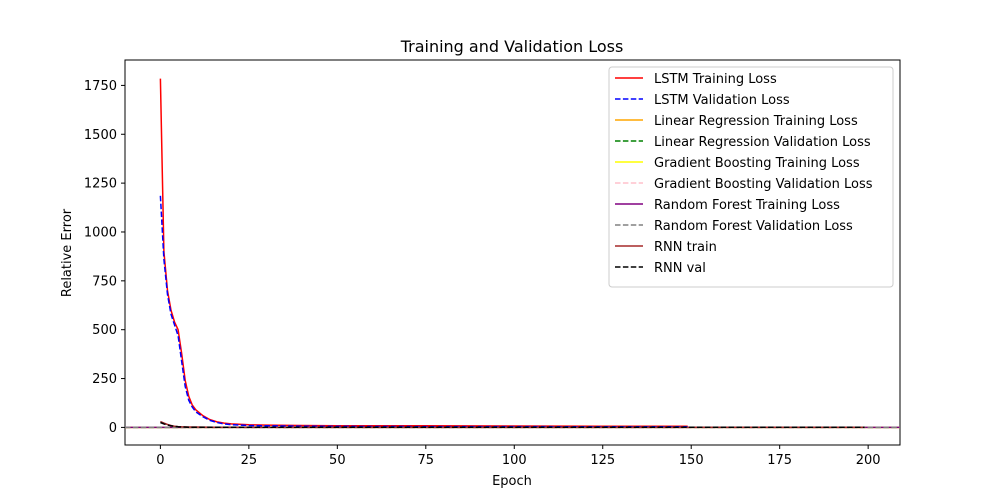 The height and width of the screenshot is (500, 1000). Describe the element at coordinates (722, 100) in the screenshot. I see `legend-label-lstm-validation-loss: LSTM Validation Loss` at that location.